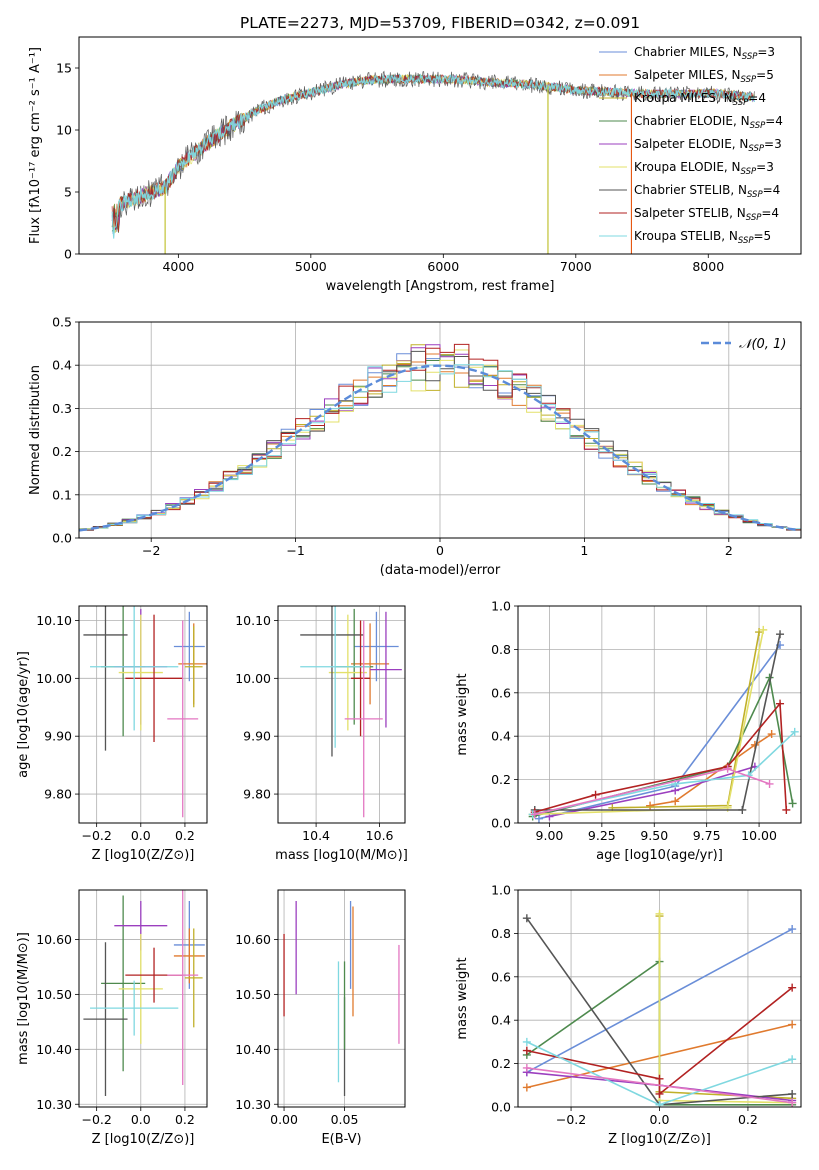 The image size is (819, 1170). Describe the element at coordinates (704, 168) in the screenshot. I see `legend-entry: Kroupa ELODIE, NSSP=3` at that location.